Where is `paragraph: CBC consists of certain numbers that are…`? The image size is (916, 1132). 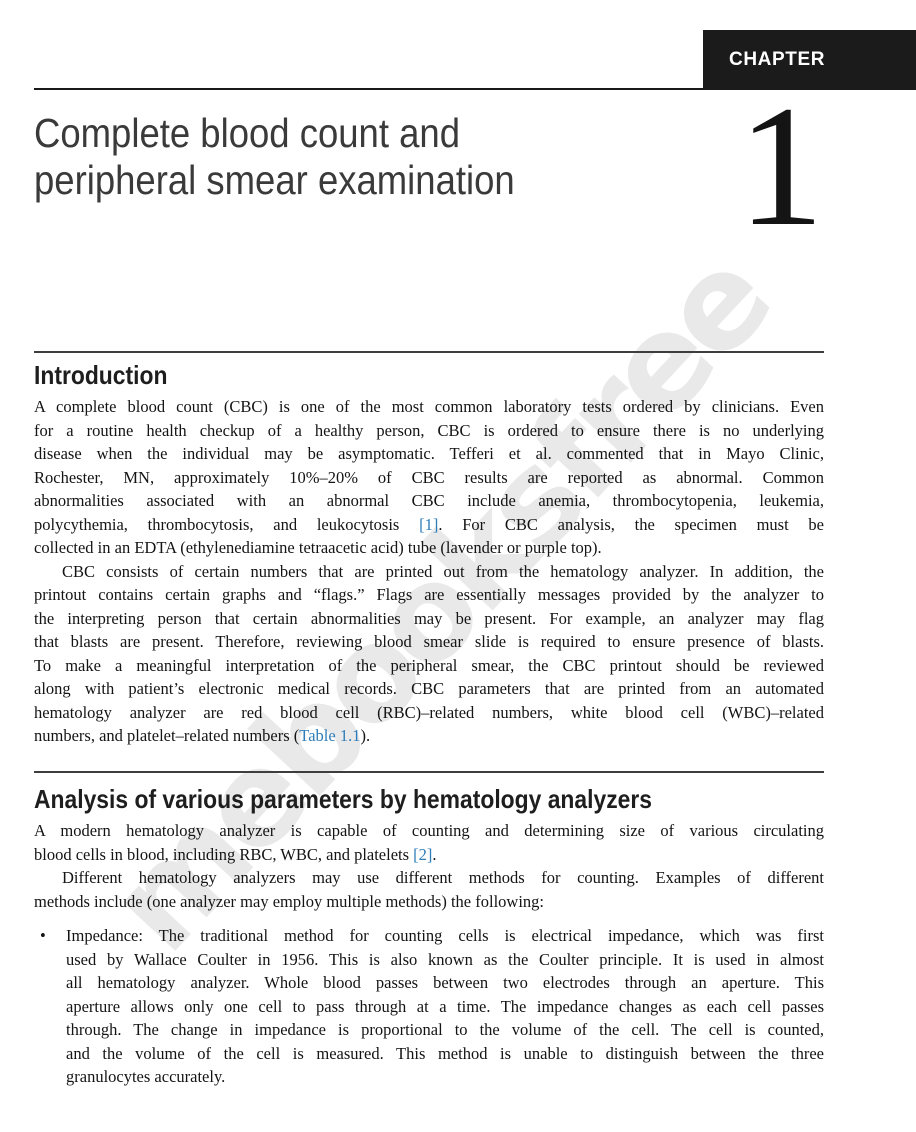 paragraph: CBC consists of certain numbers that are… is located at coordinates (429, 654).